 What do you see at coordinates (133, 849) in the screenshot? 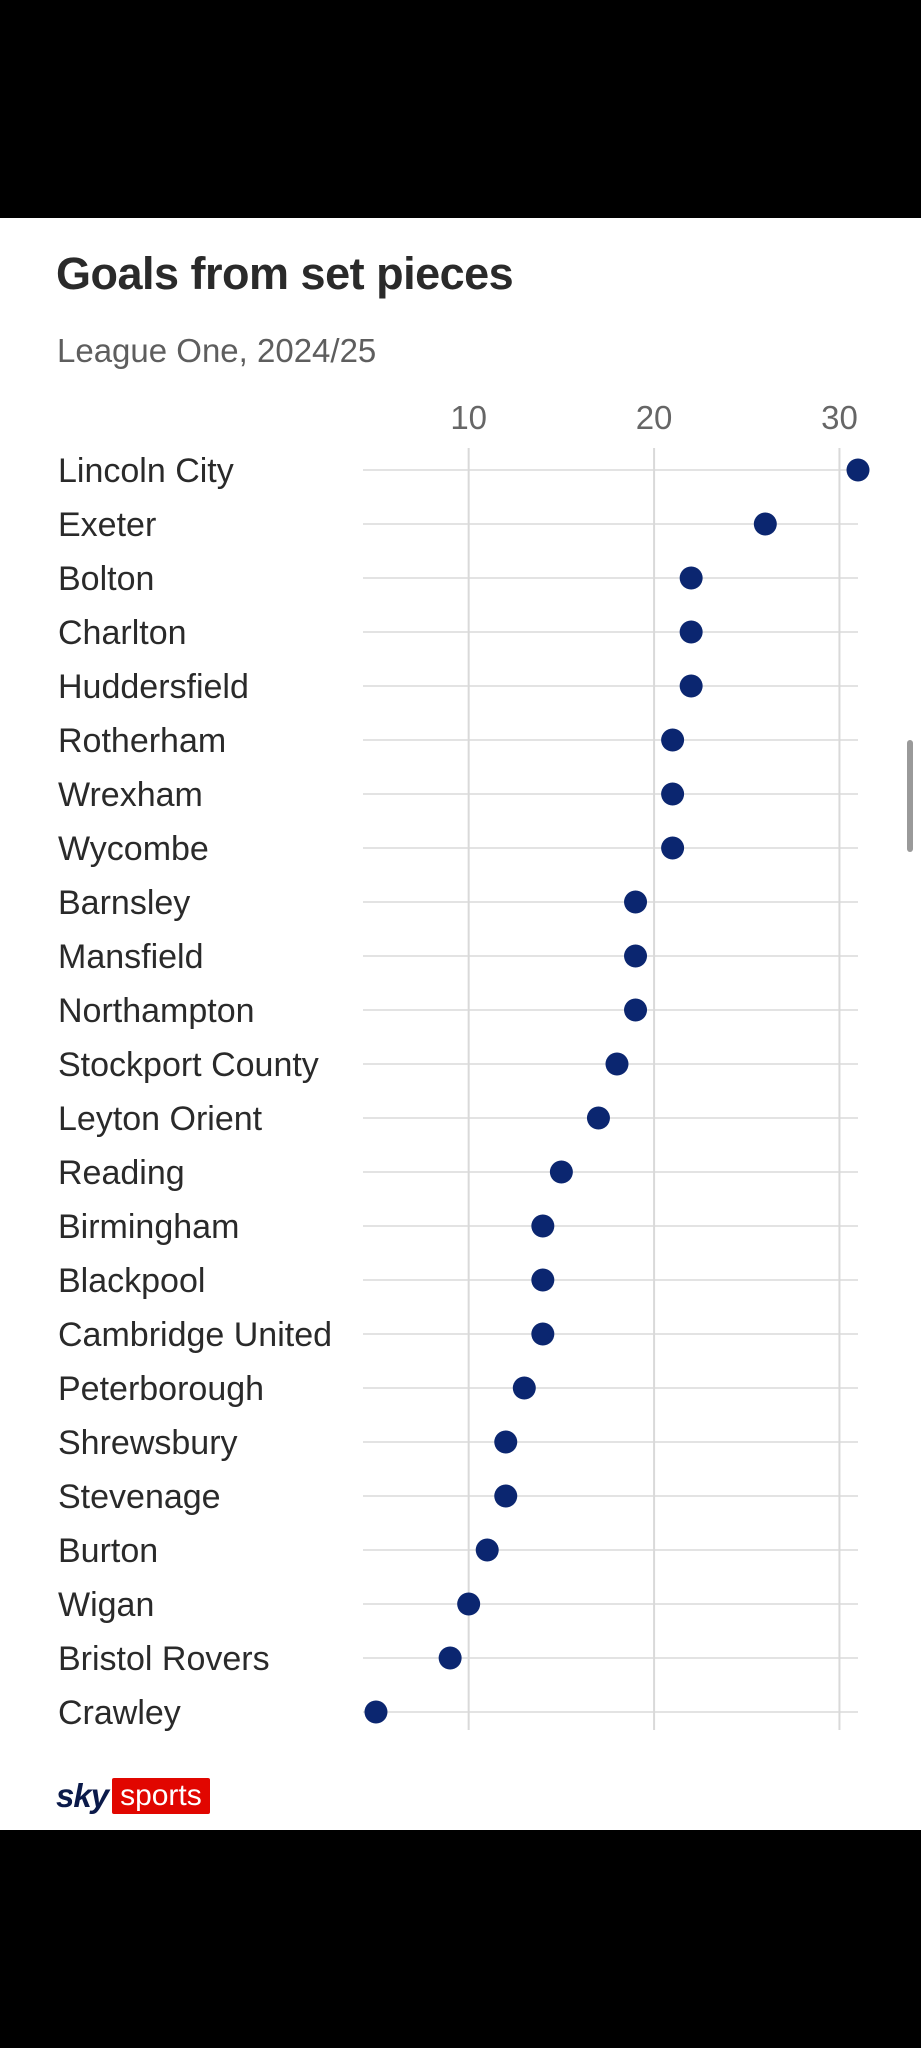
I see `team-label: Wycombe` at bounding box center [133, 849].